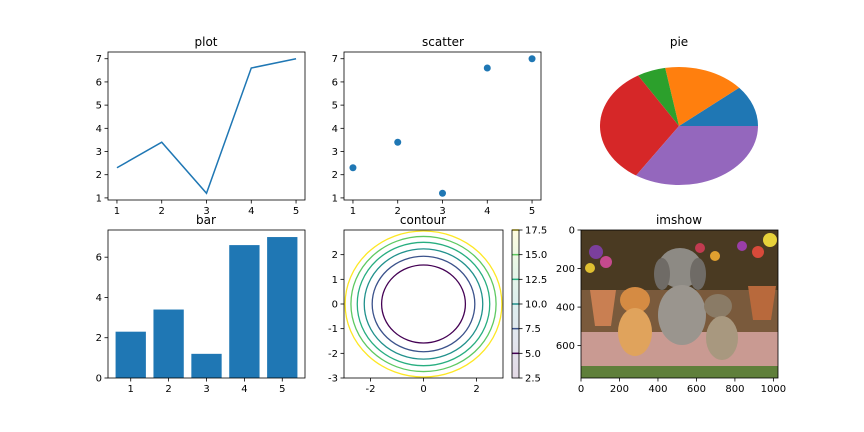  What do you see at coordinates (99, 59) in the screenshot?
I see `plot-ytick-label: 7` at bounding box center [99, 59].